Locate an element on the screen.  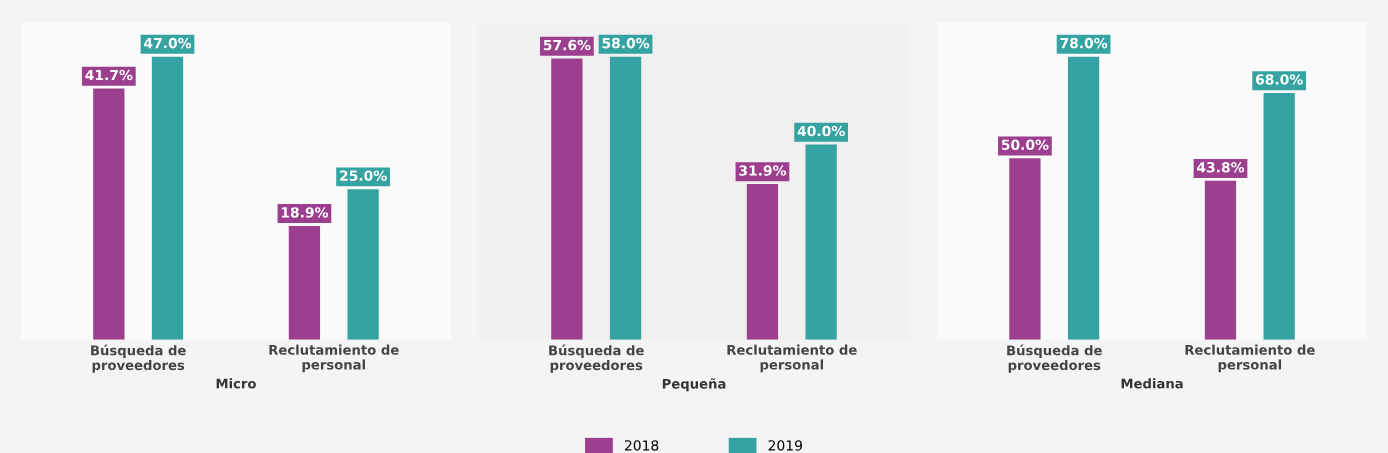
x-axis-title: Micro is located at coordinates (236, 383).